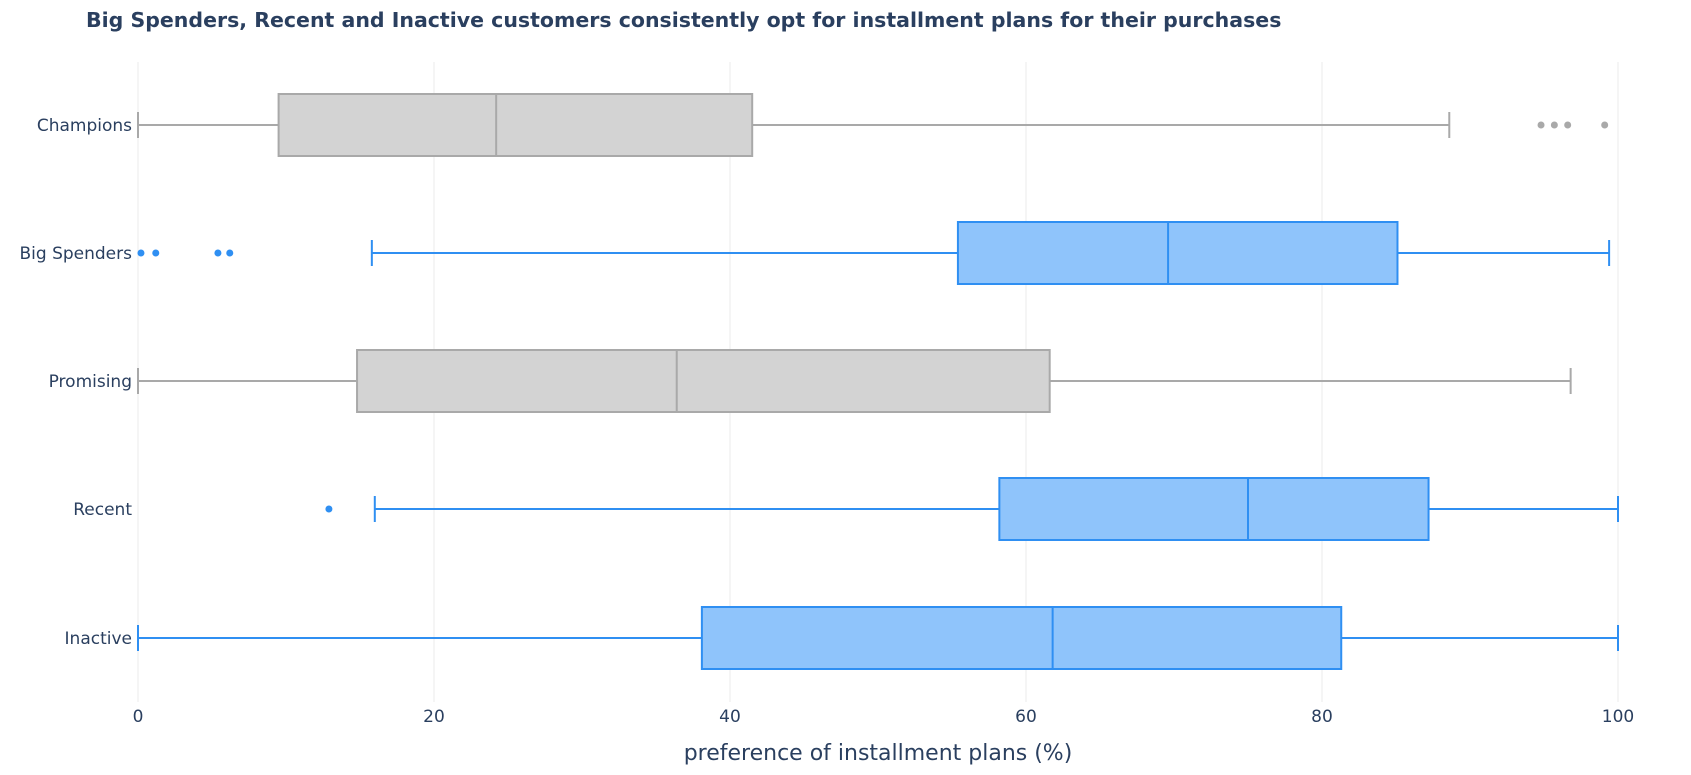 This screenshot has height=775, width=1691. I want to click on x-tick-label: 60, so click(1026, 717).